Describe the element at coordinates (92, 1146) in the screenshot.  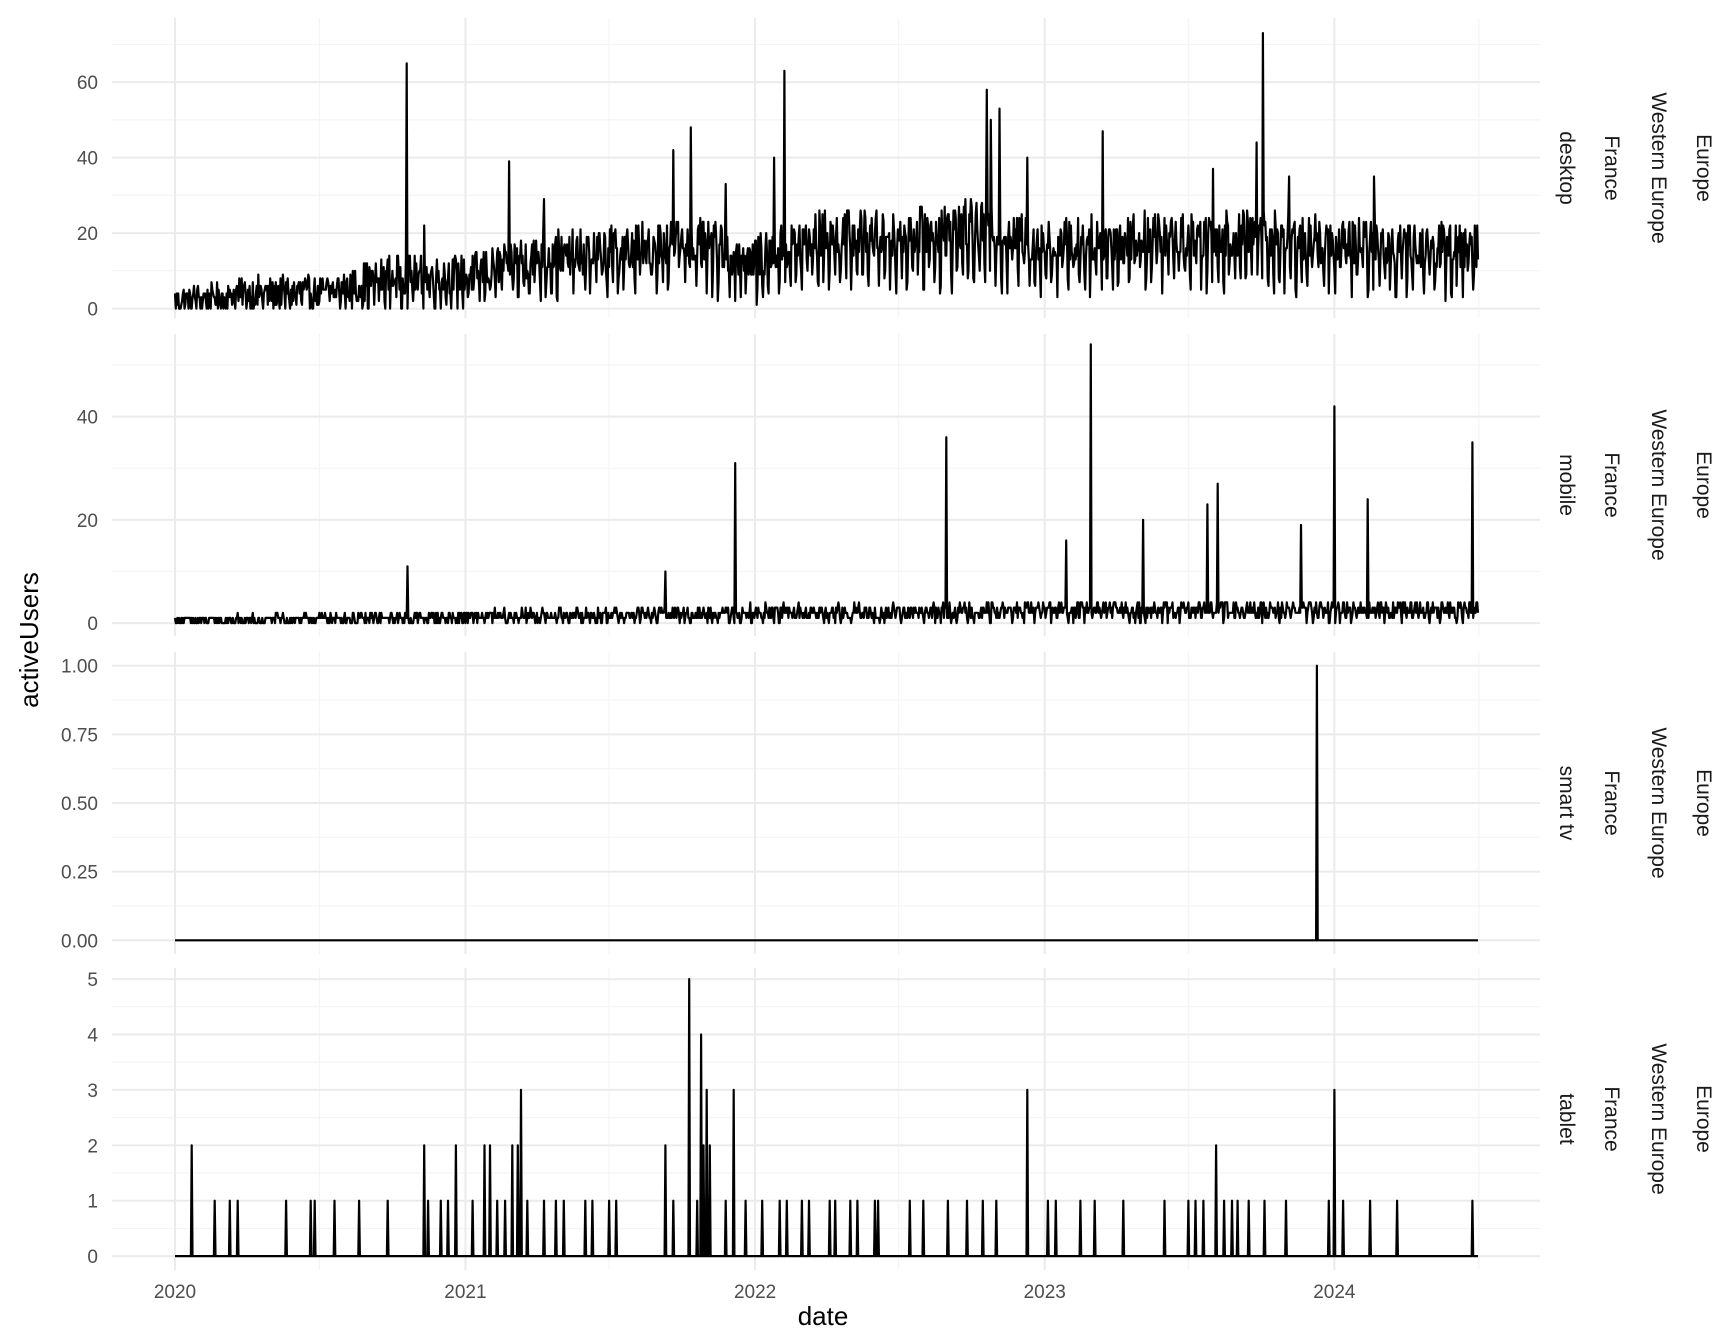
I see `y-tick-label: 2` at that location.